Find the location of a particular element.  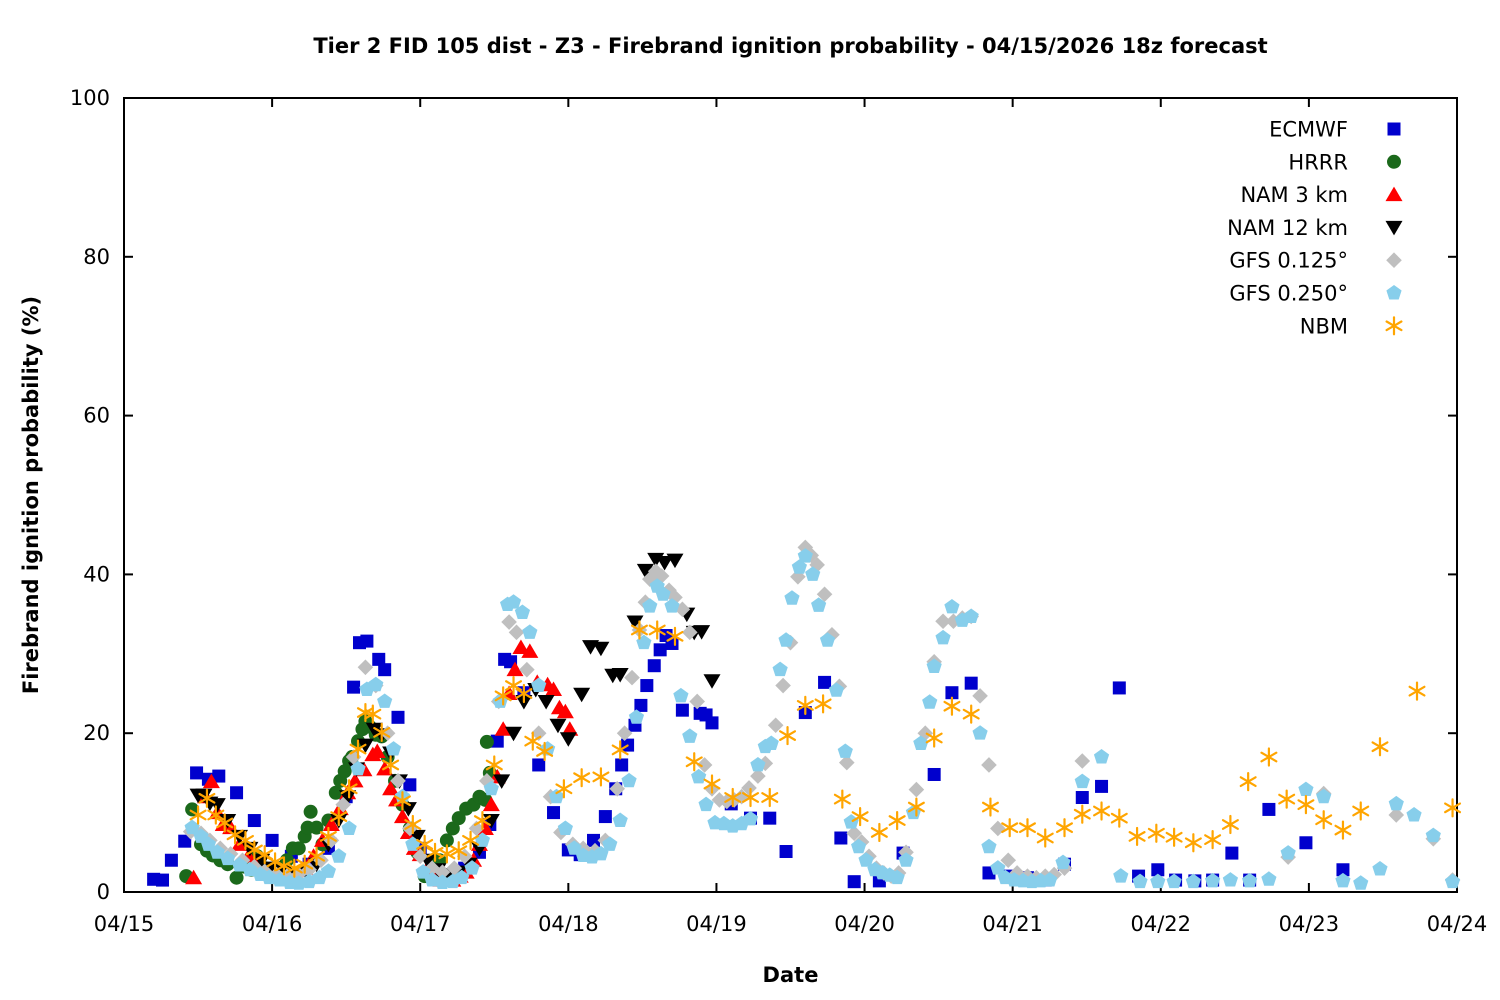

svg-text: 04/21 is located at coordinates (1012, 924).